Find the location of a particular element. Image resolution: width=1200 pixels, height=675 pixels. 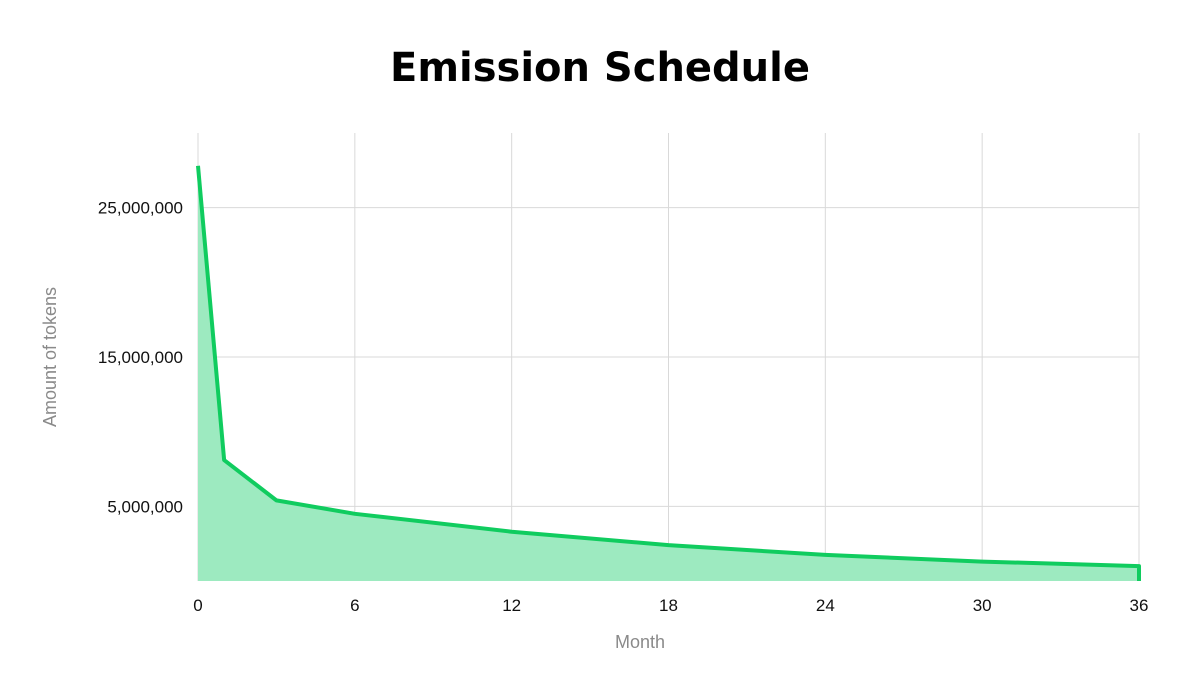

y-axis-label: Amount of tokens is located at coordinates (50, 357).